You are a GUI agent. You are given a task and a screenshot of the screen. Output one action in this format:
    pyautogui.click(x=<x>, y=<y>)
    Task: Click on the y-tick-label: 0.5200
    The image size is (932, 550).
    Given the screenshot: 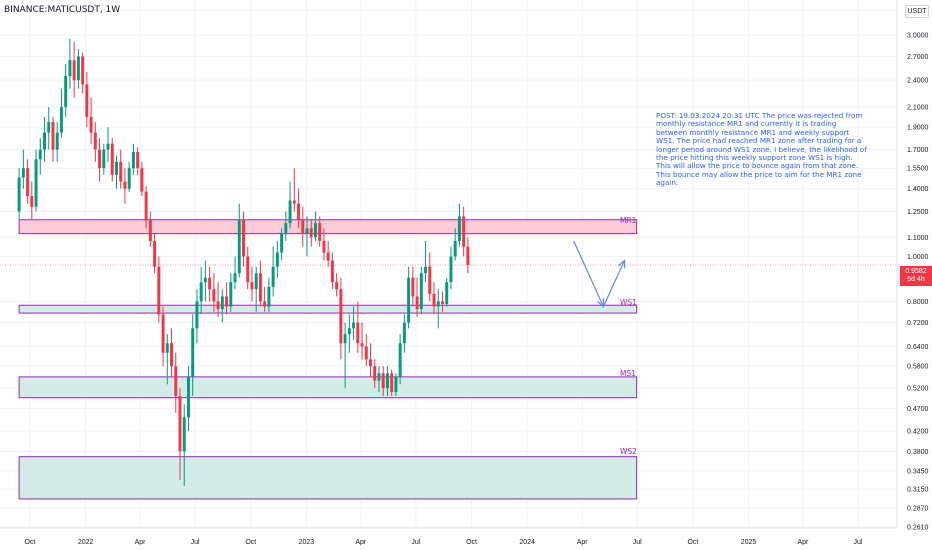 What is the action you would take?
    pyautogui.click(x=918, y=389)
    